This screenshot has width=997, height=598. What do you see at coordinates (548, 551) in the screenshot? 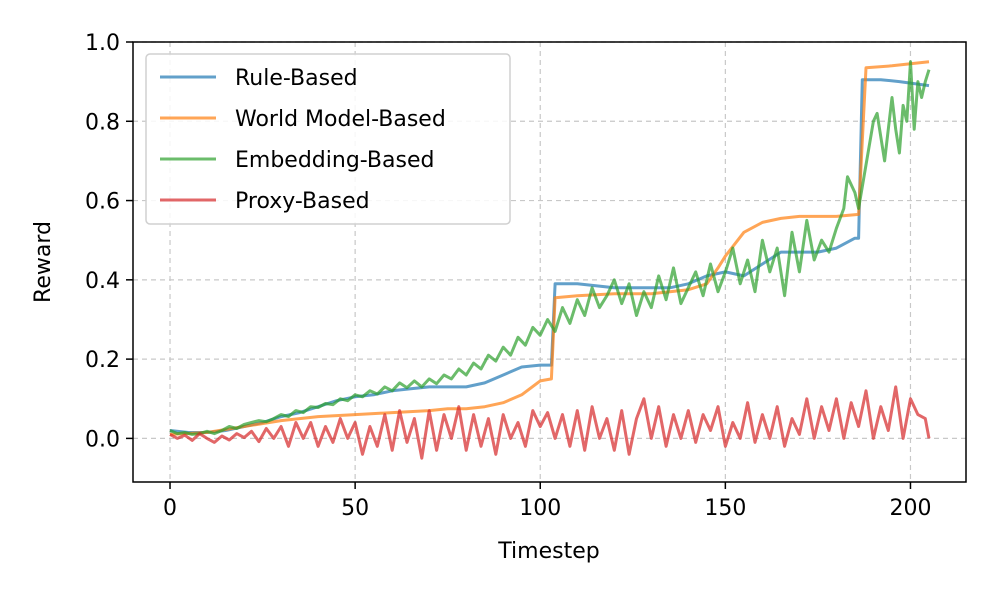
I see `x-axis-title: Timestep` at bounding box center [548, 551].